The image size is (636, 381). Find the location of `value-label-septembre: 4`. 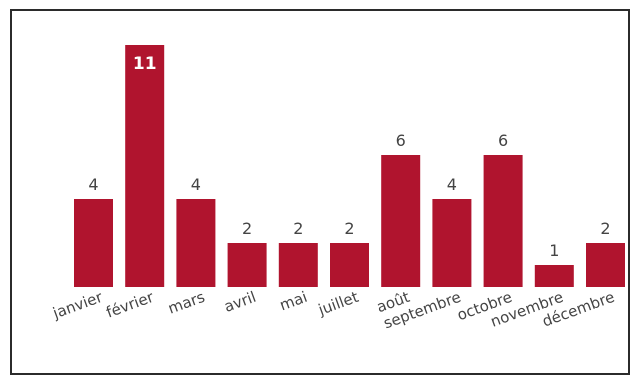

value-label-septembre: 4 is located at coordinates (452, 184).